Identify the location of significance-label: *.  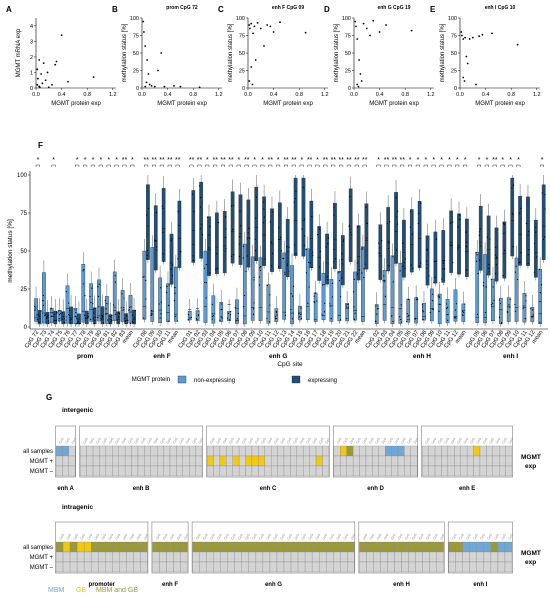
(262, 160).